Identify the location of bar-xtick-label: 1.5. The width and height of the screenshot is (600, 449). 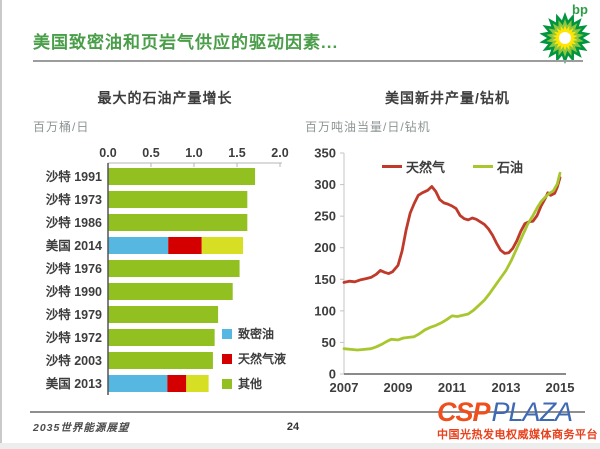
(236, 153).